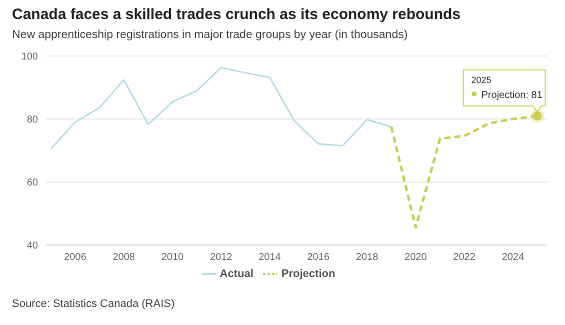 Image resolution: width=565 pixels, height=325 pixels. What do you see at coordinates (367, 258) in the screenshot?
I see `x-tick-label: 2018` at bounding box center [367, 258].